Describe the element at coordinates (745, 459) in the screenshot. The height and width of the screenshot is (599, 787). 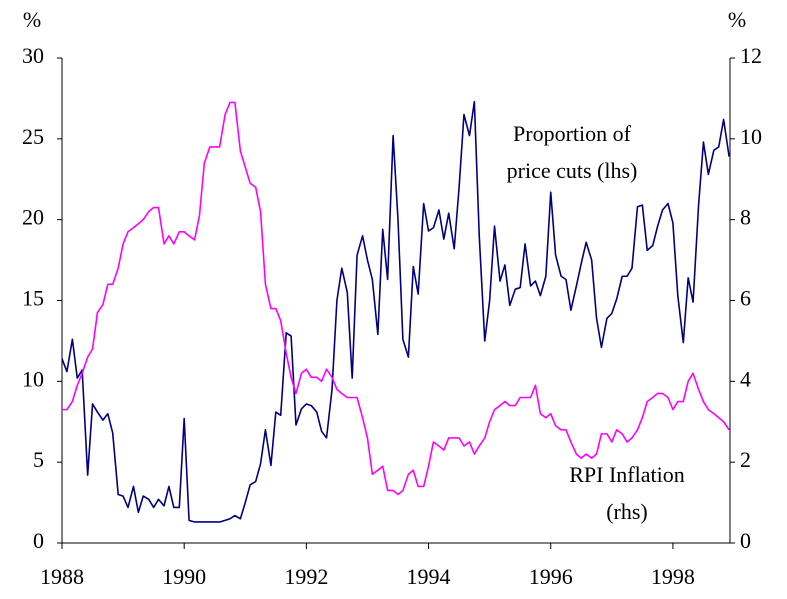
I see `y2-tick-label: 2` at that location.